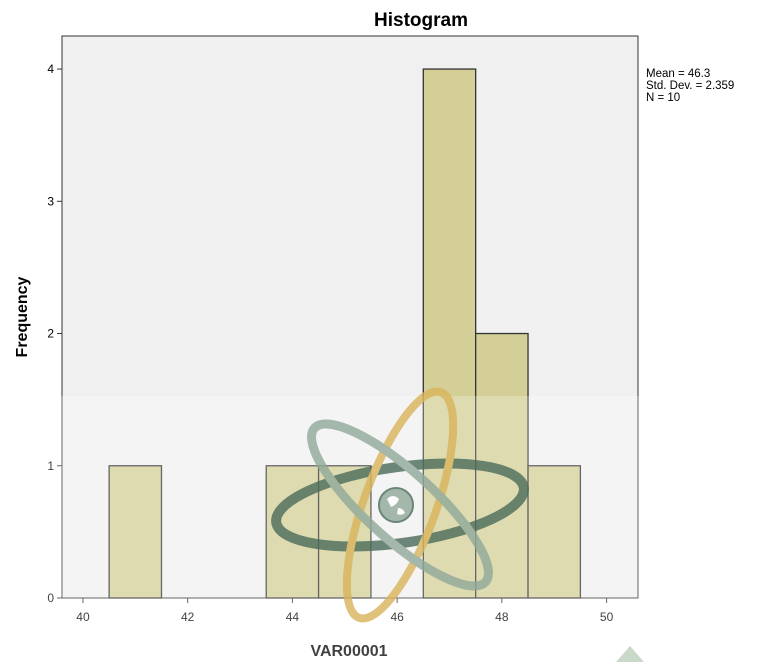 Image resolution: width=766 pixels, height=667 pixels. What do you see at coordinates (50, 598) in the screenshot?
I see `y-tick-label: 0` at bounding box center [50, 598].